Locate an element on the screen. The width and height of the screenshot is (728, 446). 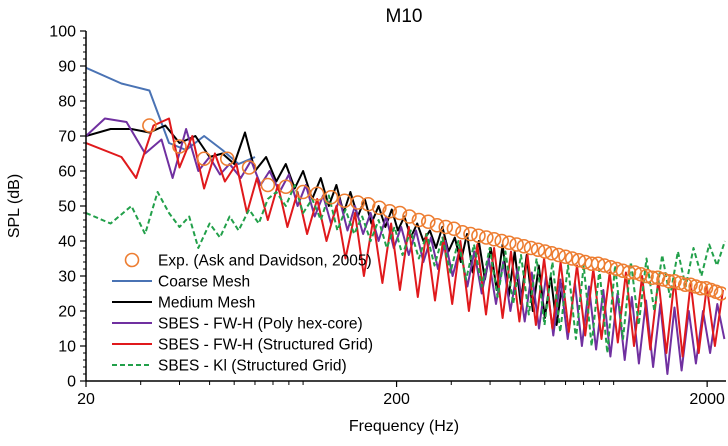
legend-label: Medium Mesh is located at coordinates (206, 303).